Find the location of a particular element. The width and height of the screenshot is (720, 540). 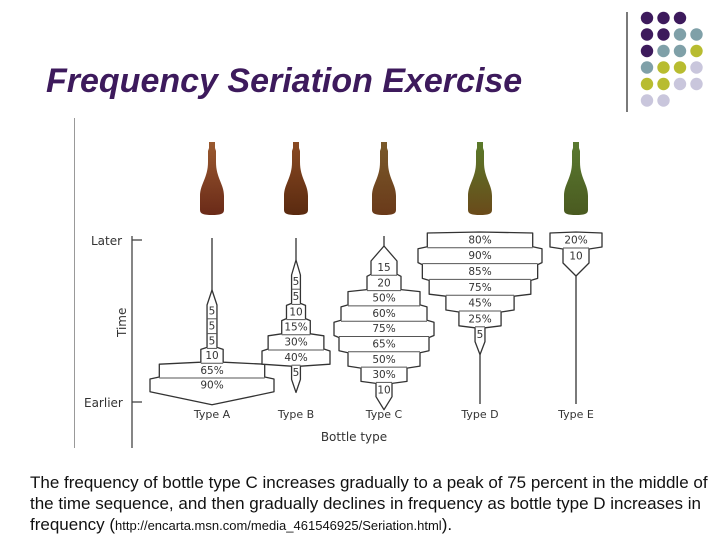

axis-time-label: Time is located at coordinates (122, 323).